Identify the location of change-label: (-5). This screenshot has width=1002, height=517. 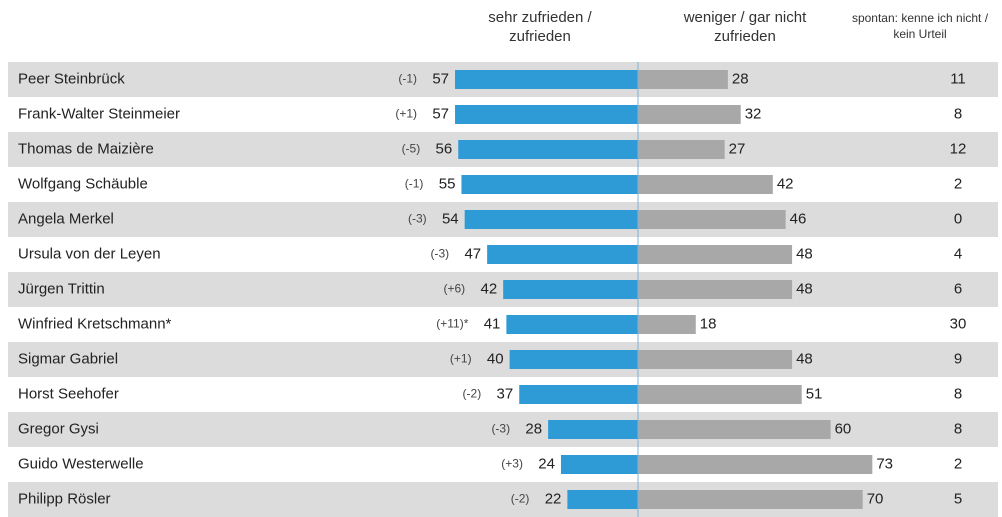
(411, 149).